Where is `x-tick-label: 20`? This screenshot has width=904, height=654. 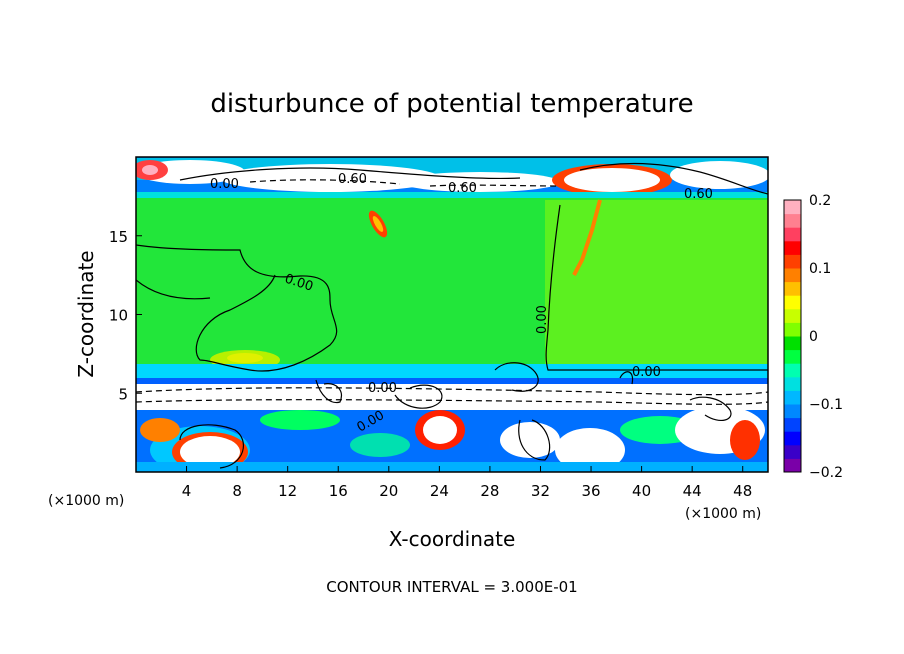
x-tick-label: 20 is located at coordinates (388, 491).